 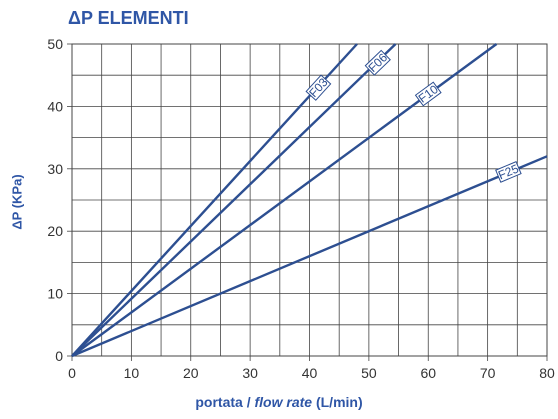 I want to click on series-label-f10: F10, so click(x=428, y=94).